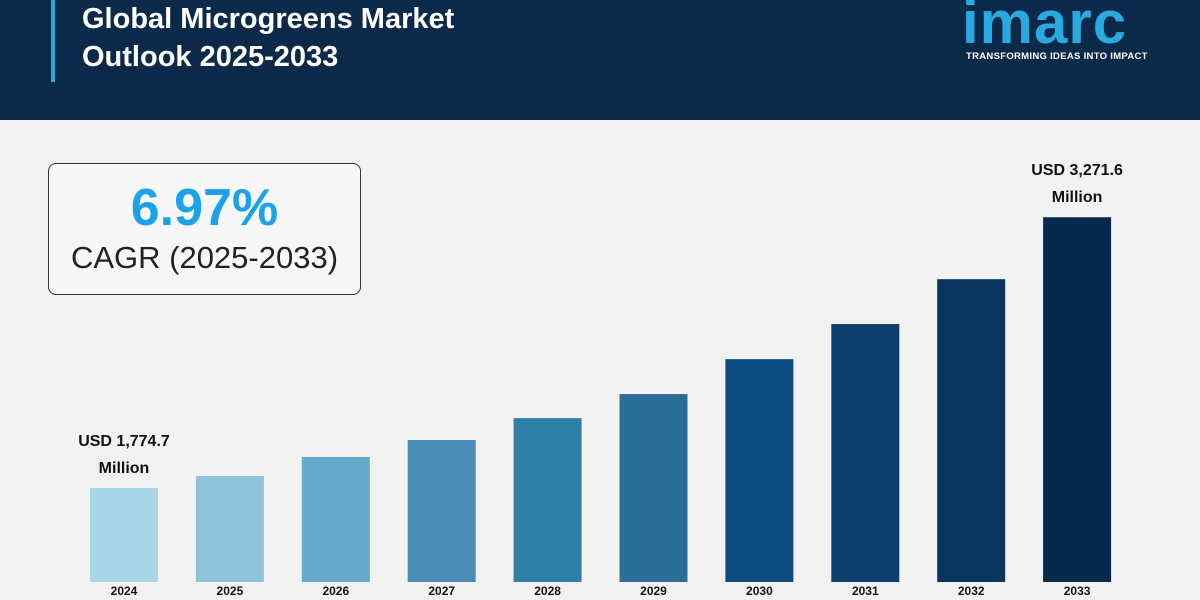 This screenshot has height=600, width=1200. What do you see at coordinates (204, 208) in the screenshot?
I see `cagr-value: 6.97%` at bounding box center [204, 208].